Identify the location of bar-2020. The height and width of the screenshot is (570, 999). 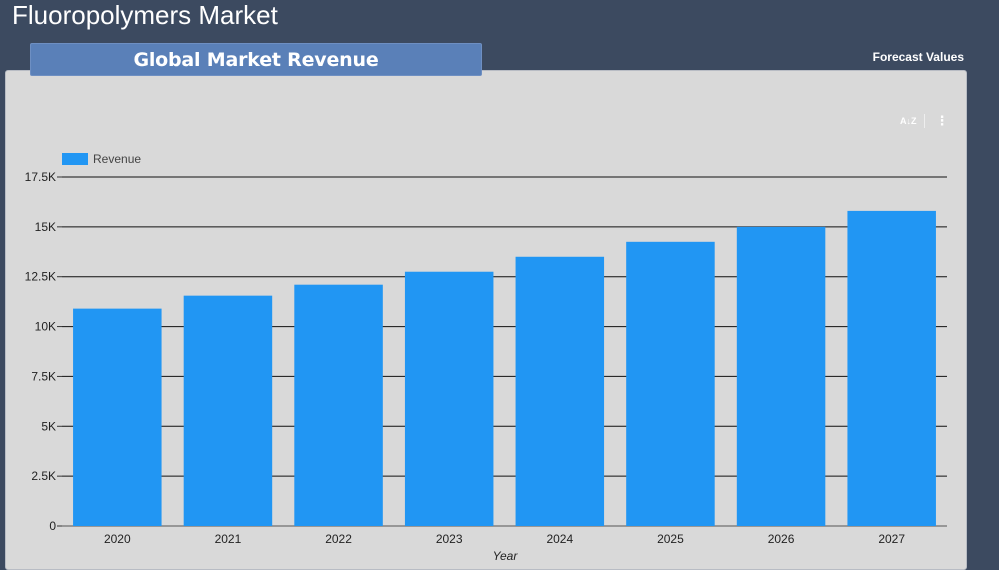
(117, 417).